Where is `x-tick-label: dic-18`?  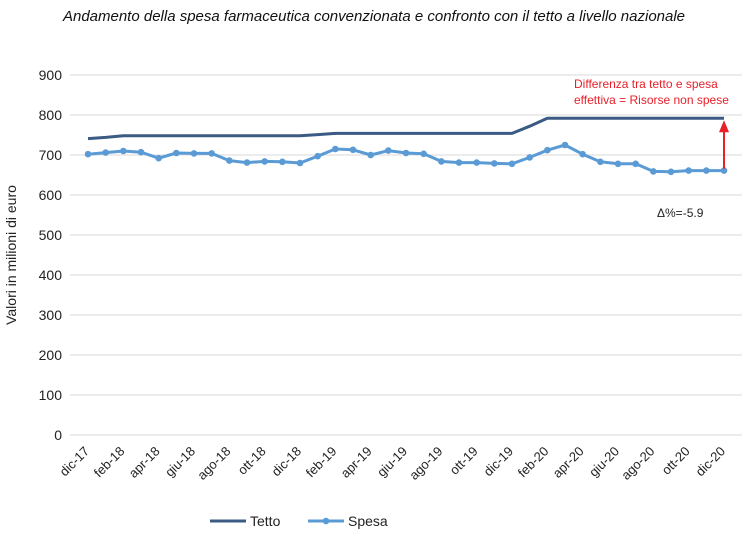
x-tick-label: dic-18 is located at coordinates (286, 462).